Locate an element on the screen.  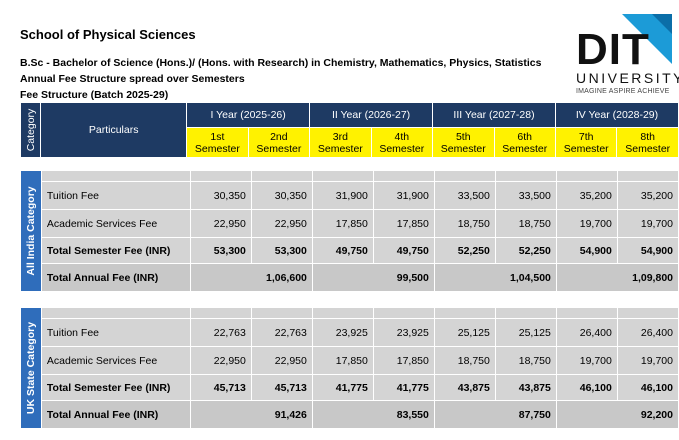
fee-cell: 41,775 is located at coordinates (342, 387).